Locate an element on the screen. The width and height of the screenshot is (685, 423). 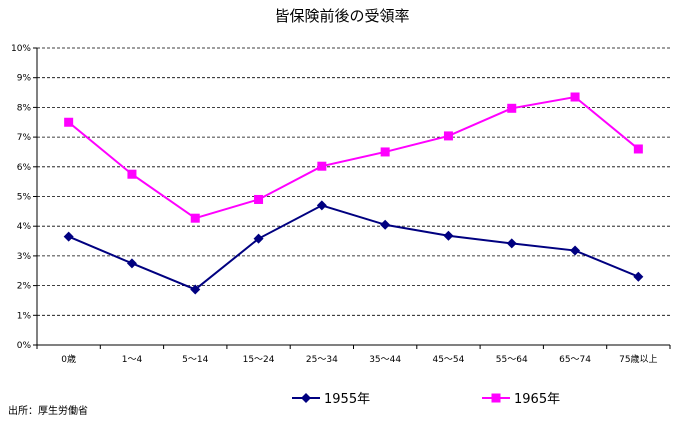
x-tick-label: 1～4 is located at coordinates (132, 360).